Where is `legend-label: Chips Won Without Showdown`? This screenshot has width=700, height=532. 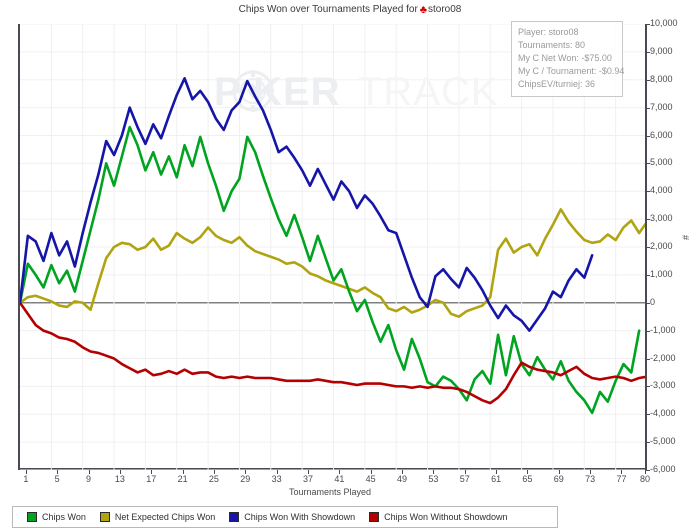
legend-label: Chips Won Without Showdown is located at coordinates (446, 517).